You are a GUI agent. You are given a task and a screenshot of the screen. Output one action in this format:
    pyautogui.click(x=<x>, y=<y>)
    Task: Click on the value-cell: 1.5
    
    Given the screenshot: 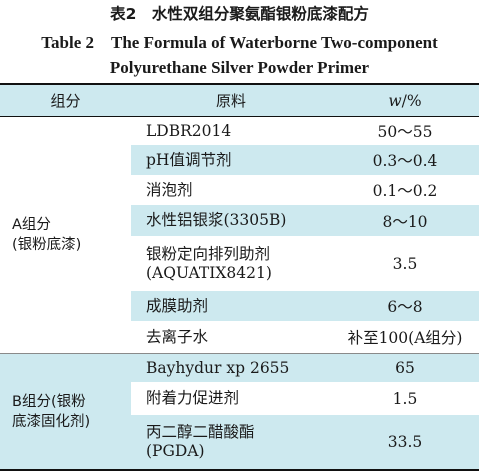 What is the action you would take?
    pyautogui.click(x=405, y=398)
    